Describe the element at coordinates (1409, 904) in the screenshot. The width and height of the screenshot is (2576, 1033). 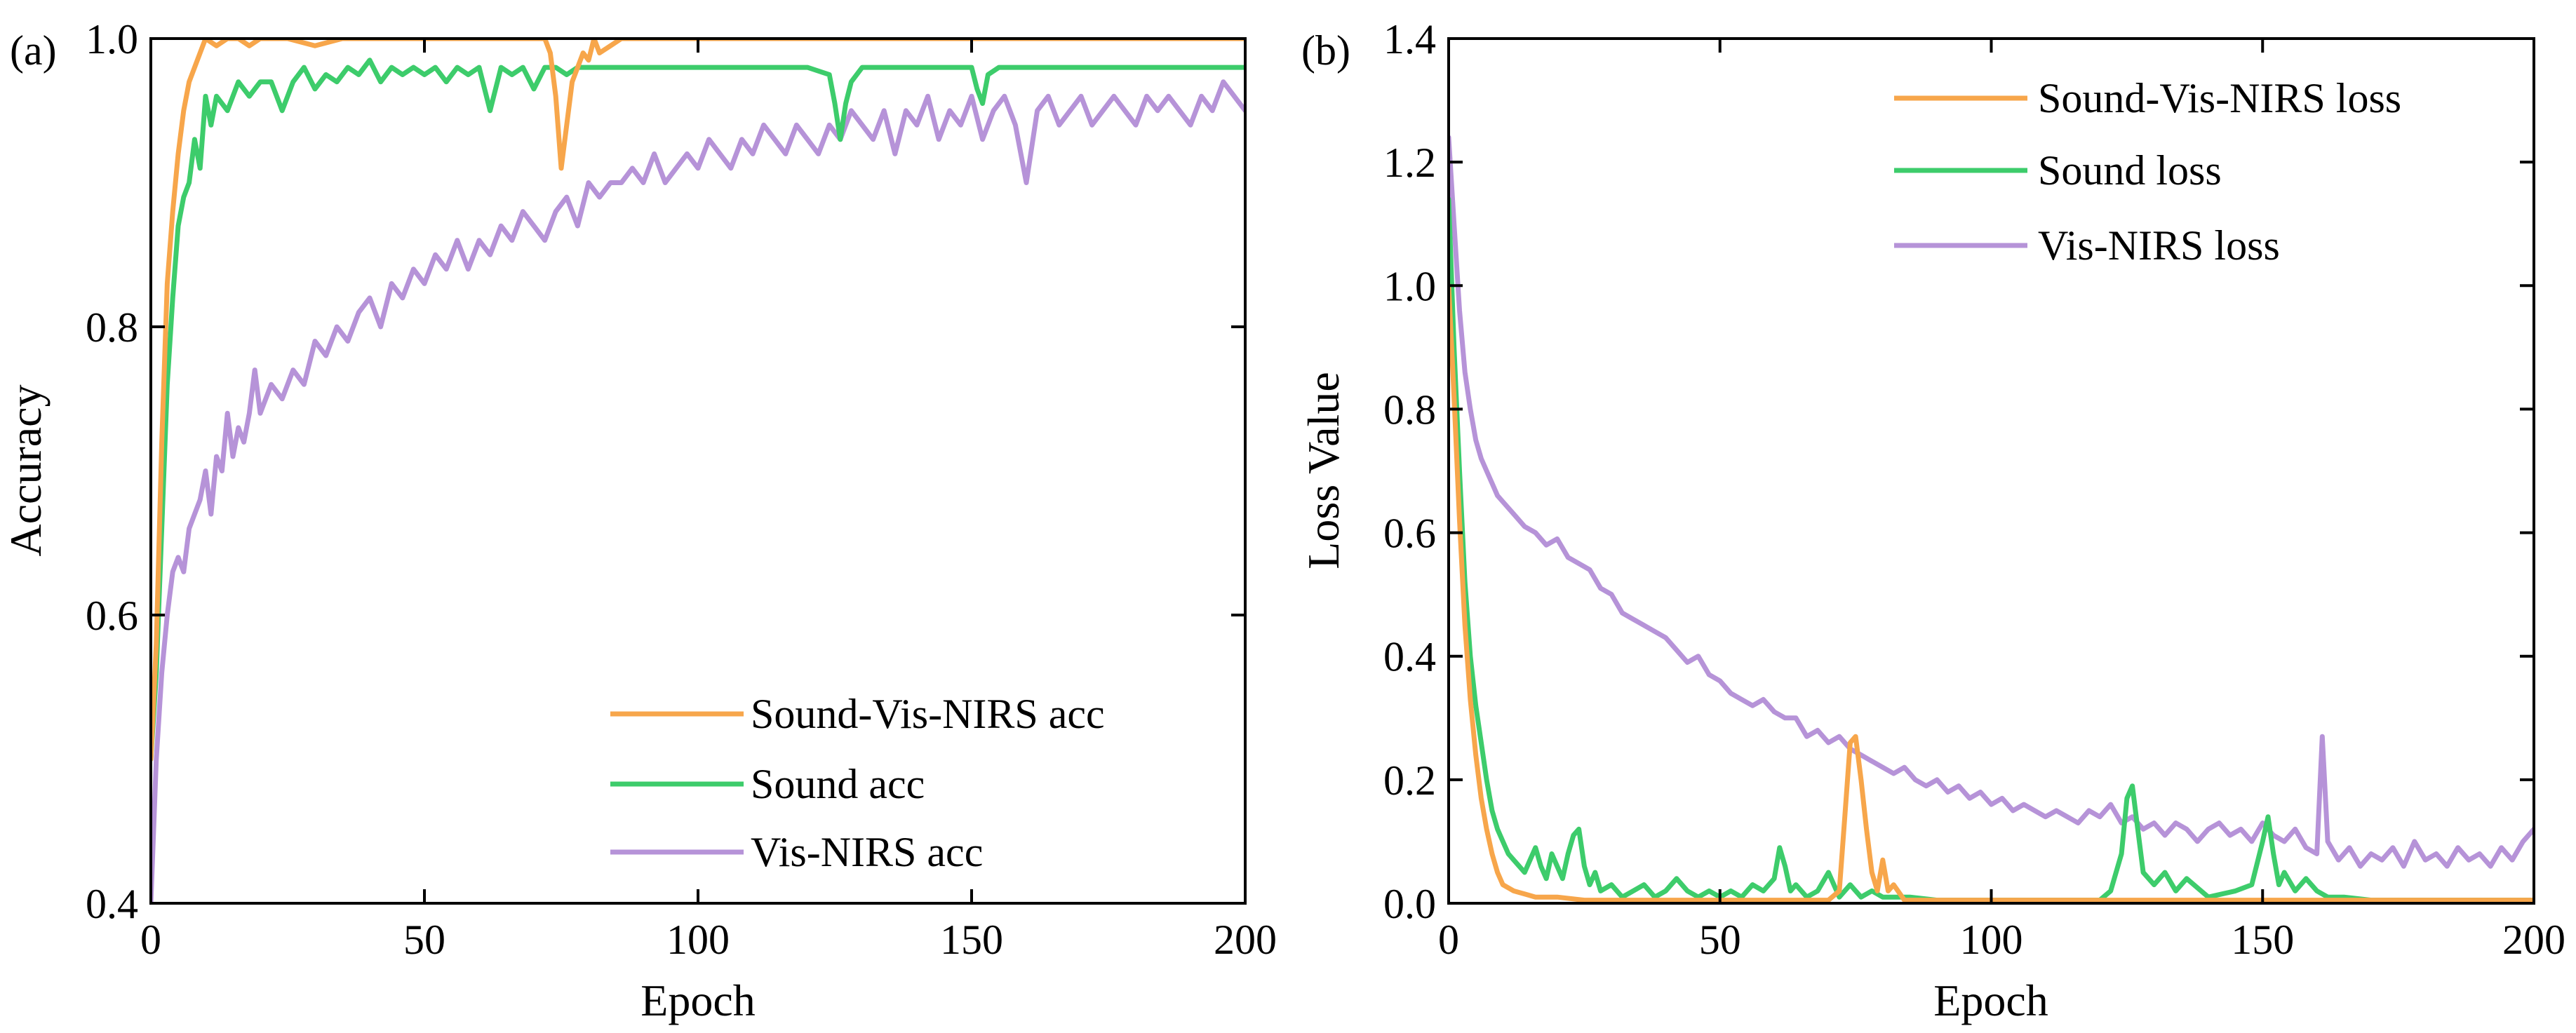
I see `y-tick-label-0: 0.0` at that location.